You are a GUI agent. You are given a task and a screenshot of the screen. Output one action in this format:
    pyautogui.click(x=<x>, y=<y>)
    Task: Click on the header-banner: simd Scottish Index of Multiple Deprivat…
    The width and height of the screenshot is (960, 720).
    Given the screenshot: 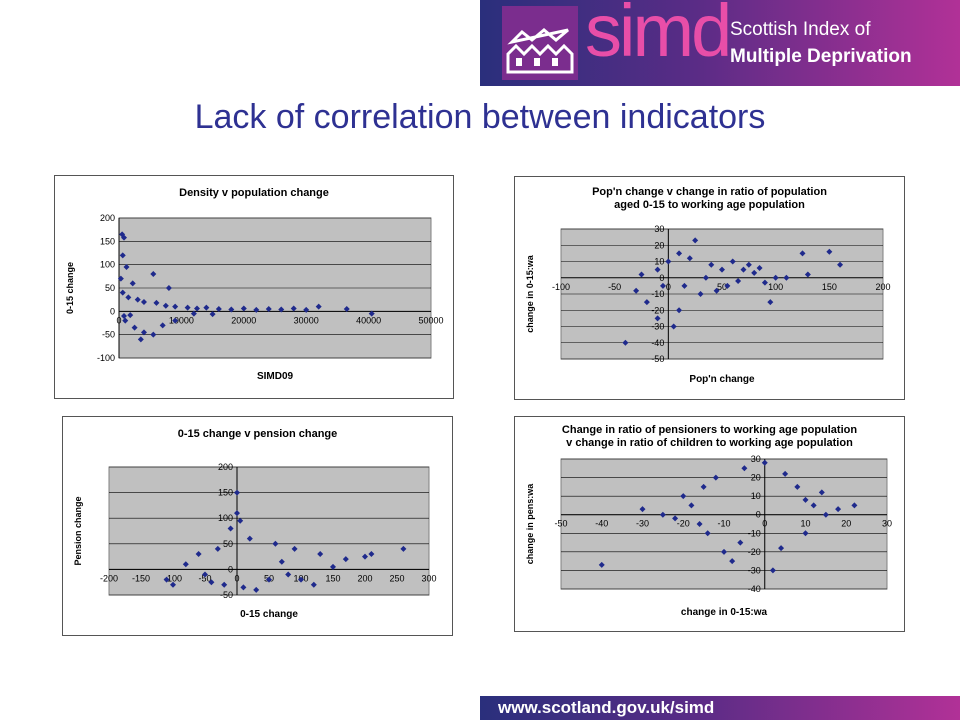 What is the action you would take?
    pyautogui.click(x=720, y=43)
    